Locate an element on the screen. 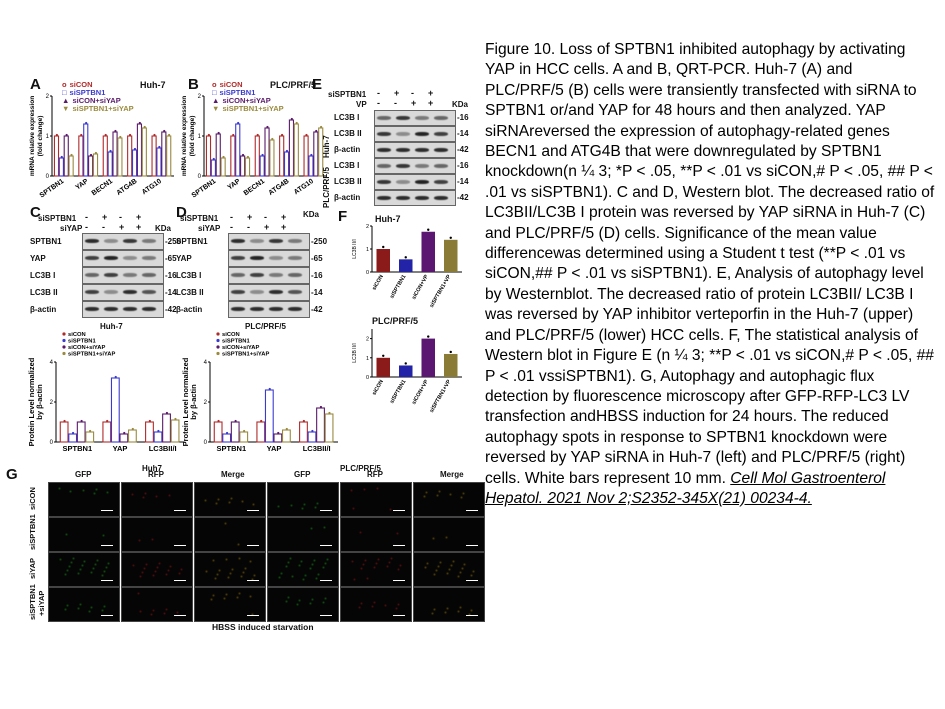 The height and width of the screenshot is (709, 945). blot-kda-label: -42 is located at coordinates (463, 149).